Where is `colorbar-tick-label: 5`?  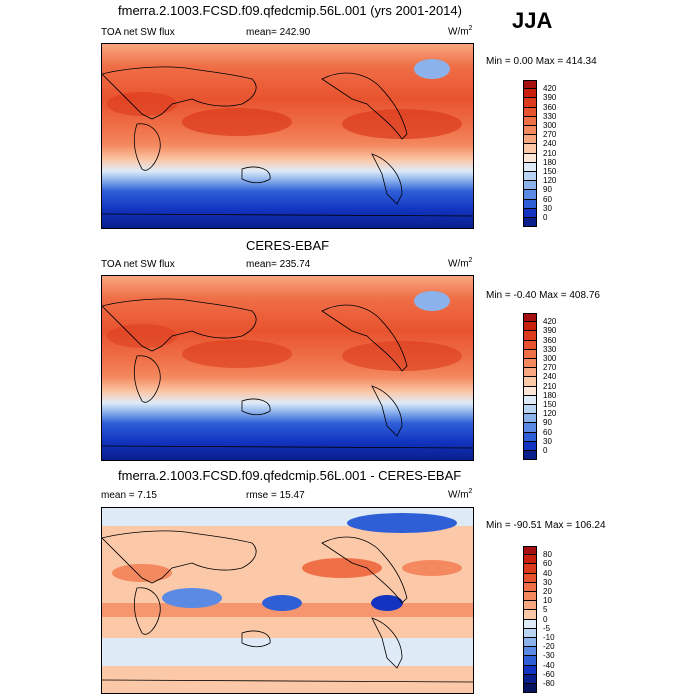
colorbar-tick-label: 5 is located at coordinates (545, 610).